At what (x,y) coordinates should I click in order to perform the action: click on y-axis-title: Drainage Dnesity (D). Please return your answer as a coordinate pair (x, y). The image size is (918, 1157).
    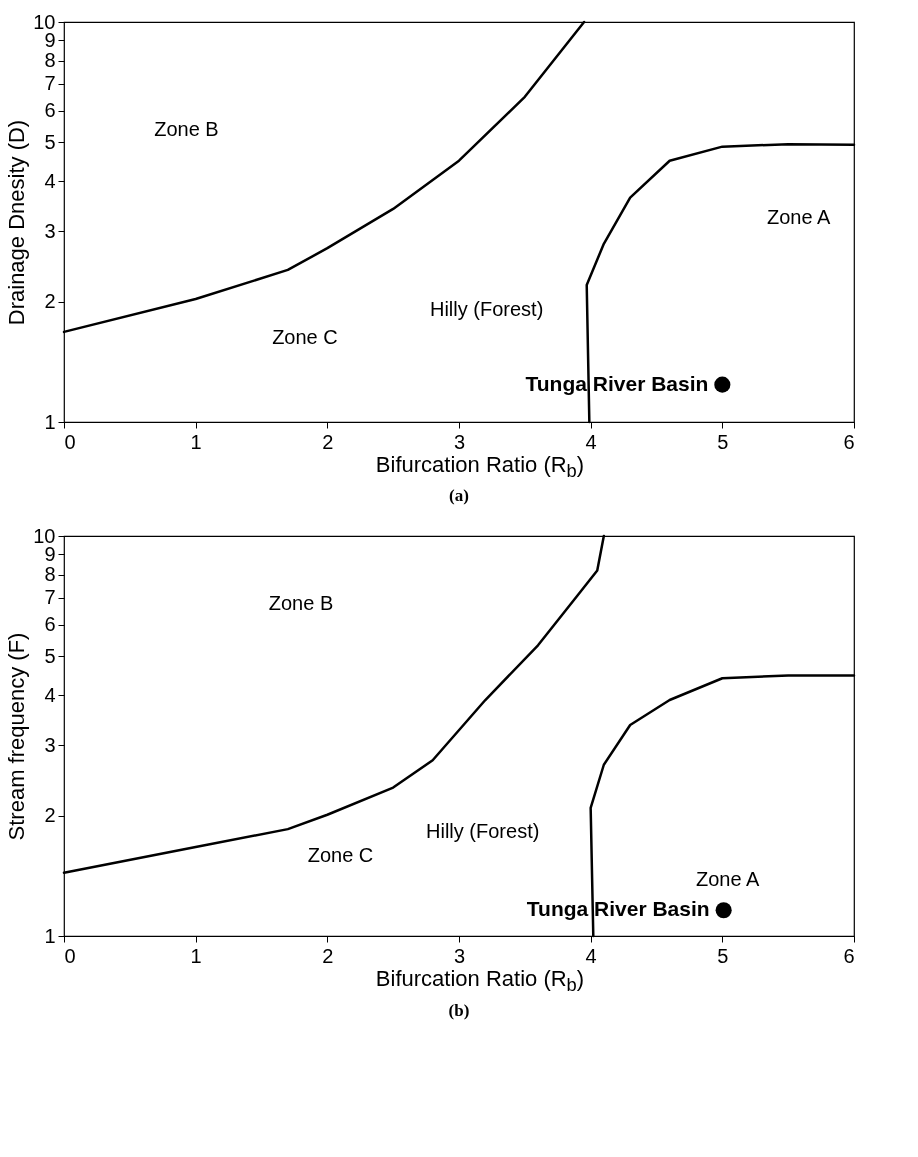
    Looking at the image, I should click on (17, 222).